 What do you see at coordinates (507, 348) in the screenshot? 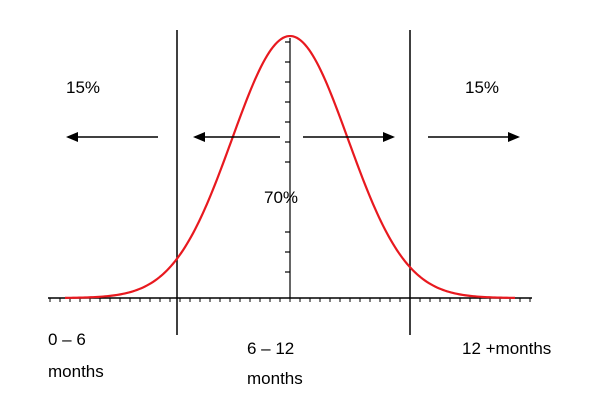
I see `region-right-label: 12 +months` at bounding box center [507, 348].